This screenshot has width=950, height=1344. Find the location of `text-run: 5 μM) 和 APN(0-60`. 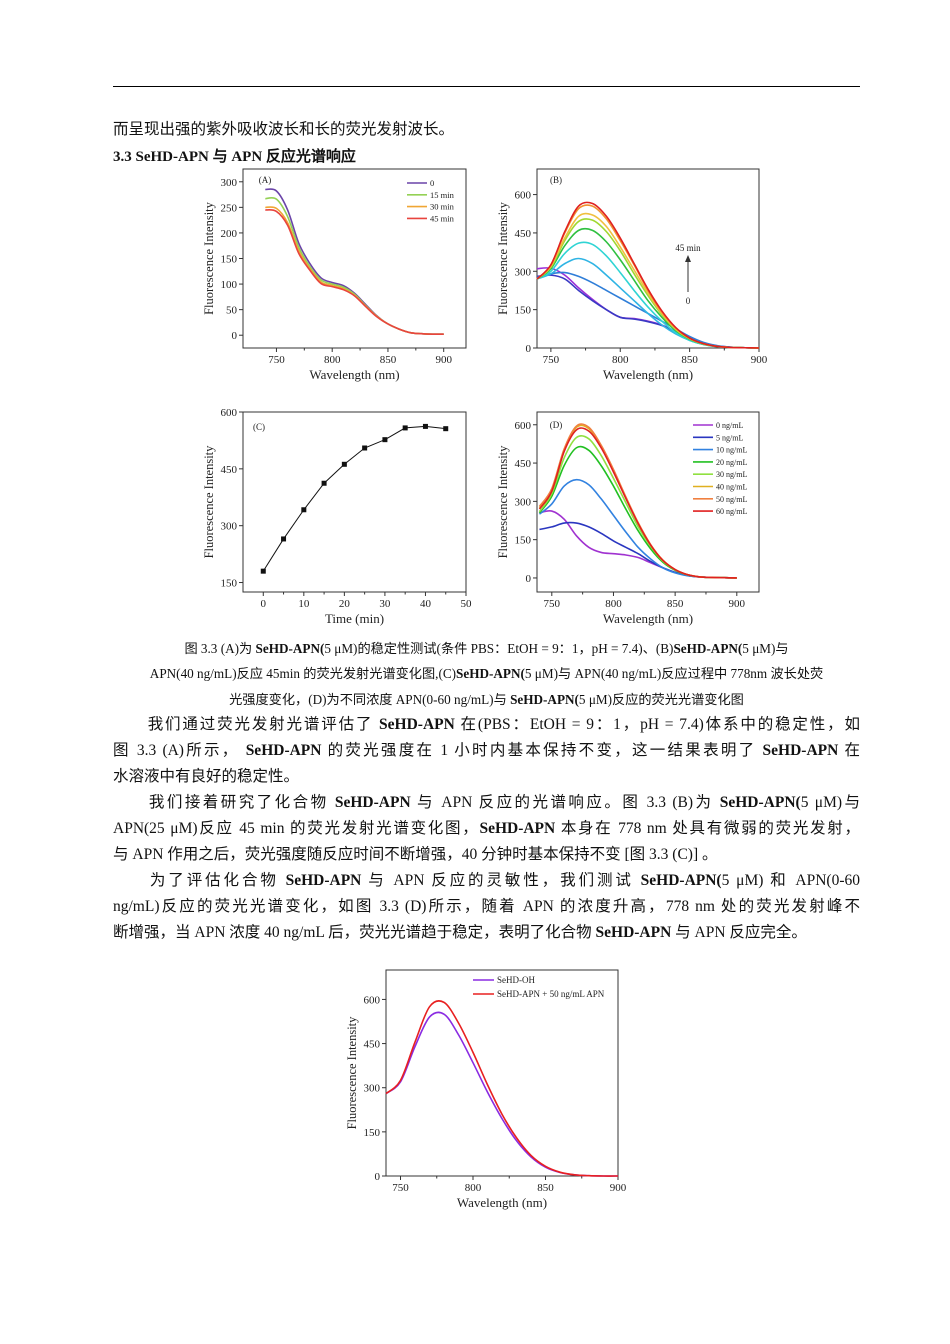

text-run: 5 μM) 和 APN(0-60 is located at coordinates (790, 880).